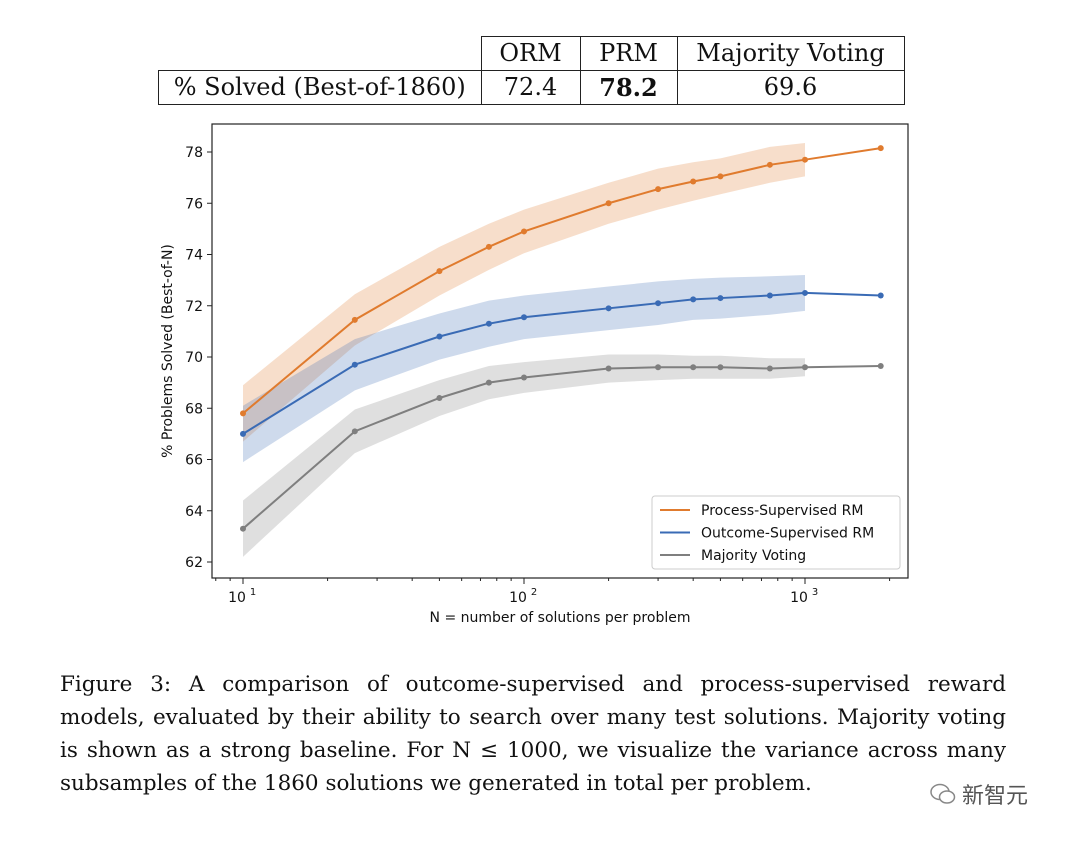 The height and width of the screenshot is (844, 1080). Describe the element at coordinates (560, 618) in the screenshot. I see `x-axis-label: N = number of solutions per problem` at that location.